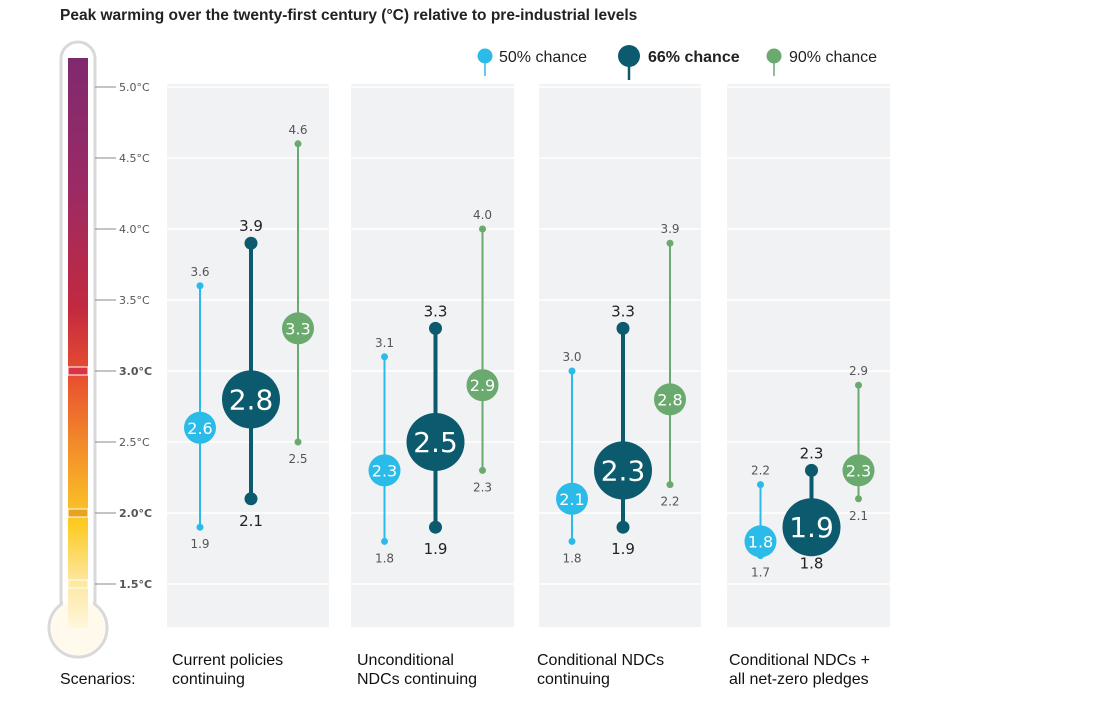 This screenshot has height=720, width=1112. I want to click on central-estimate-label: 2.5, so click(435, 442).